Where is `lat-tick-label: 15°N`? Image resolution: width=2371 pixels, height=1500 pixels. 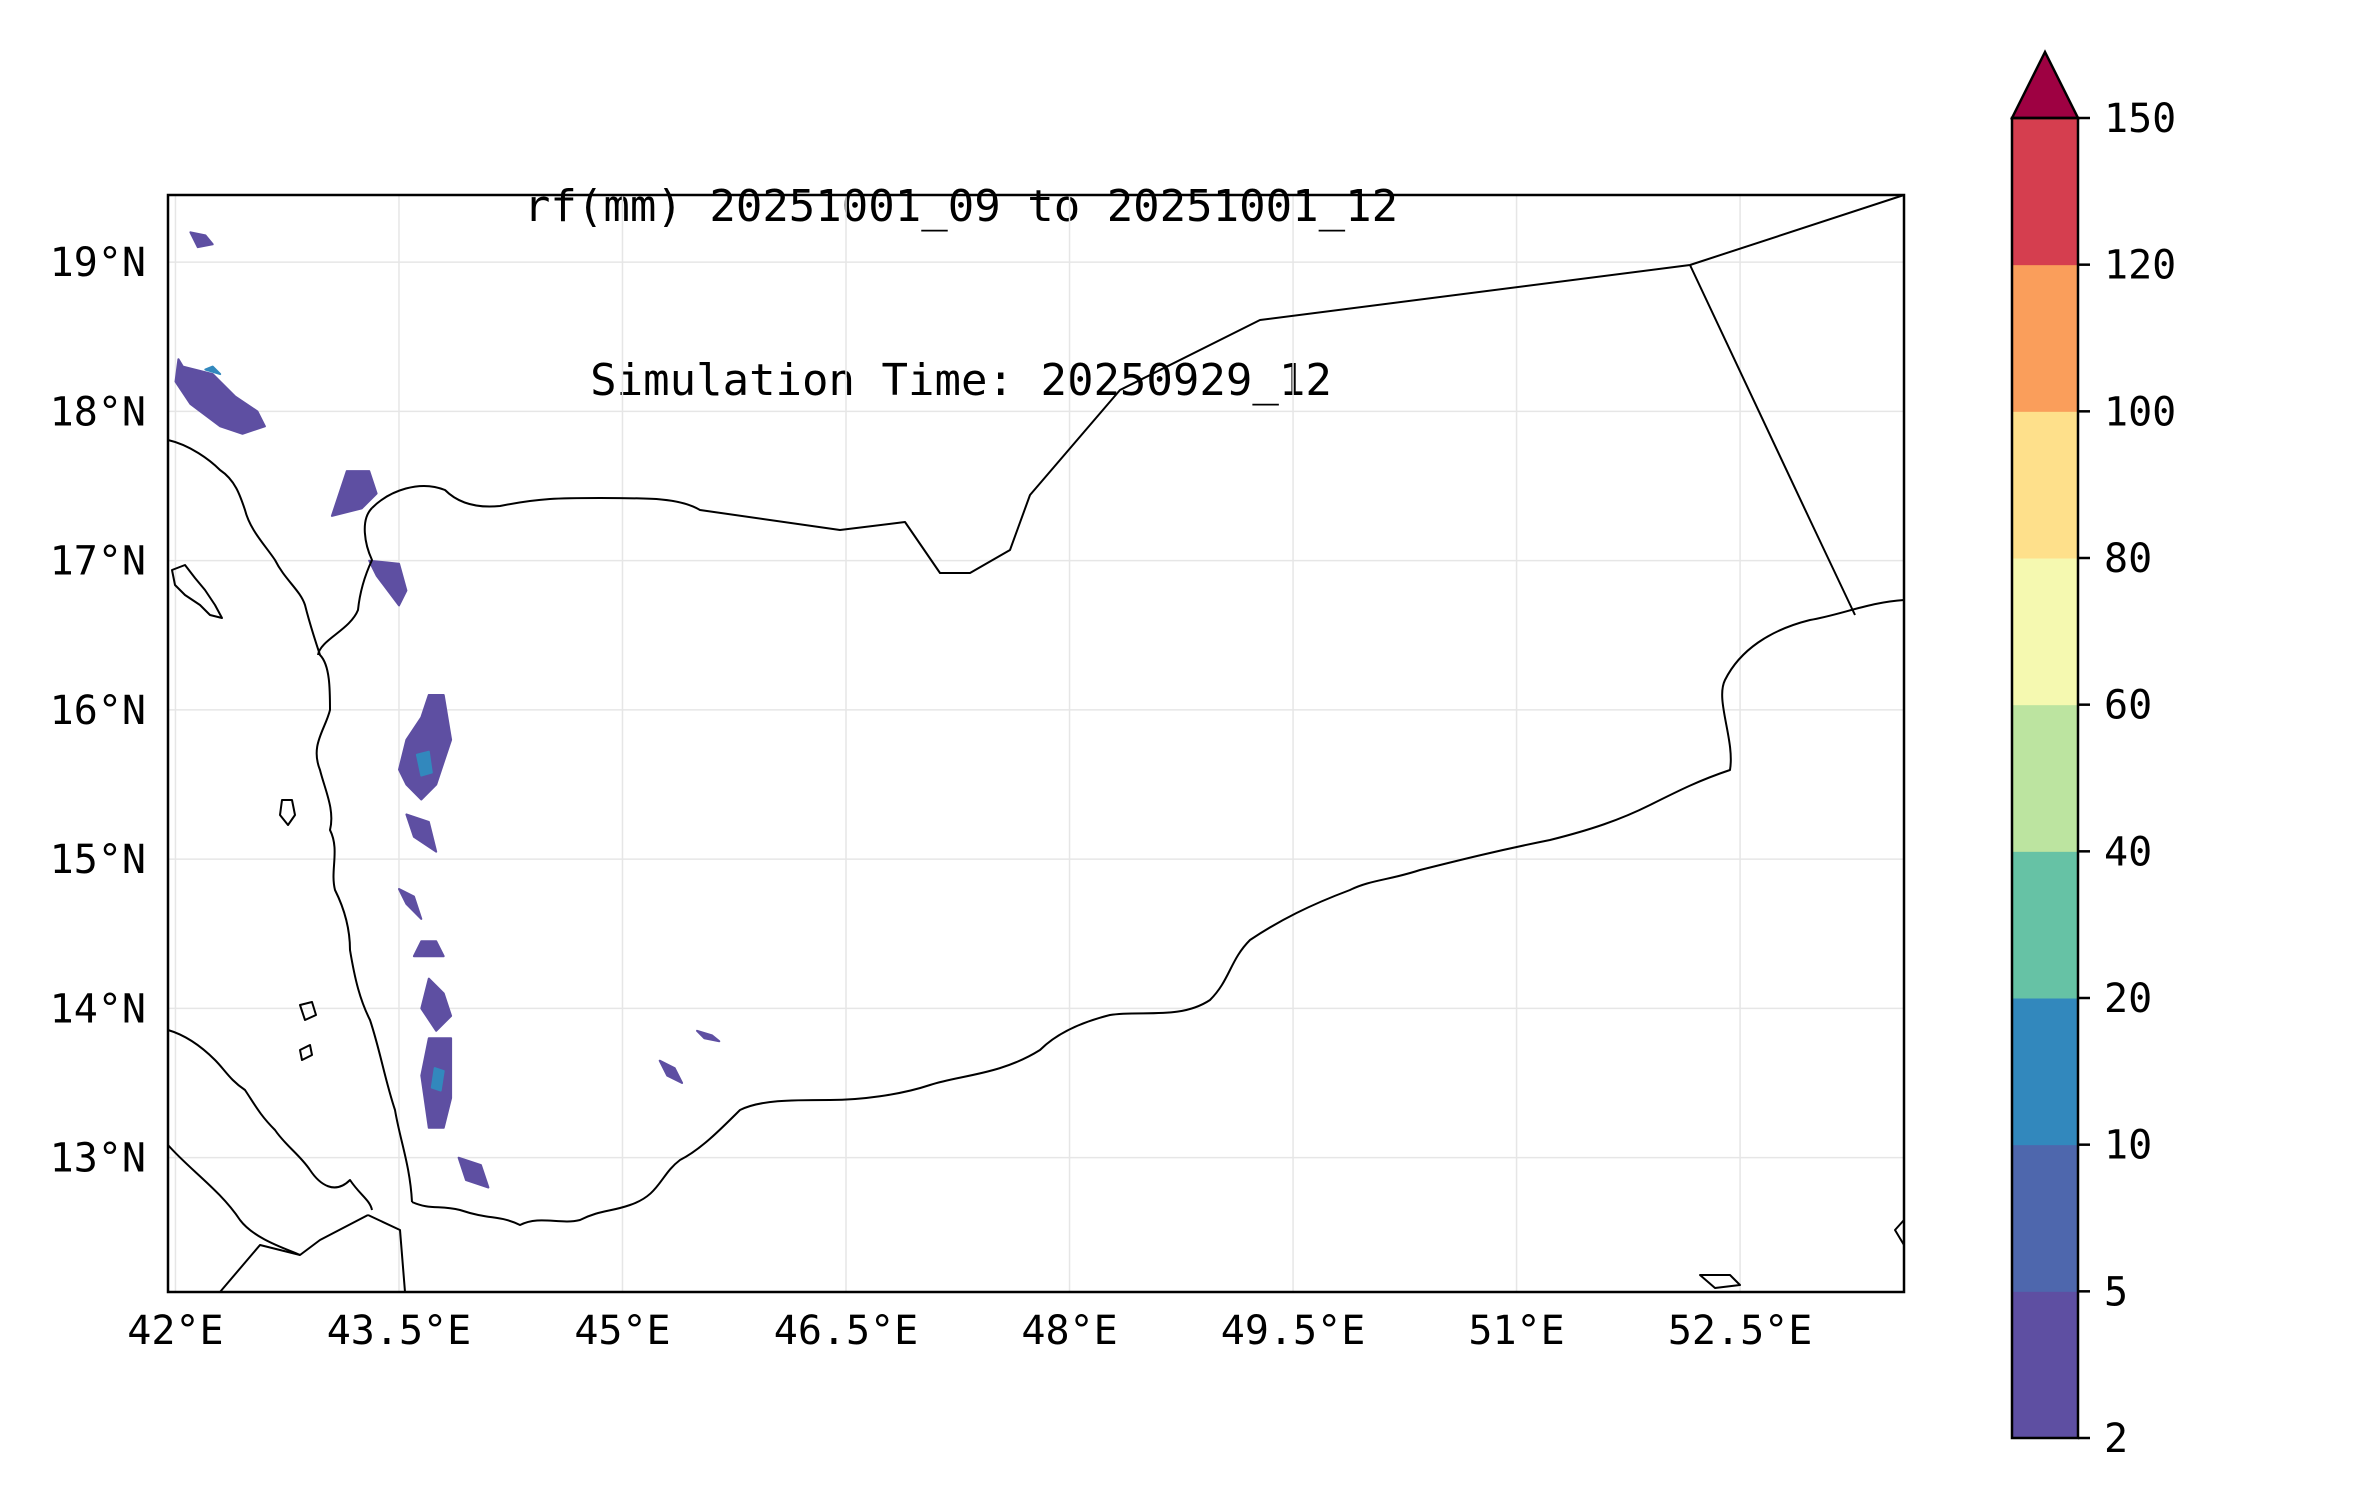
lat-tick-label: 15°N is located at coordinates (98, 860).